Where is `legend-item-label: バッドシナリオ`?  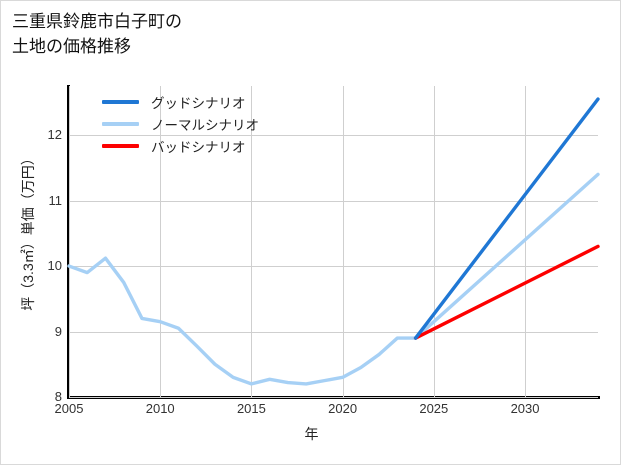 legend-item-label: バッドシナリオ is located at coordinates (198, 147).